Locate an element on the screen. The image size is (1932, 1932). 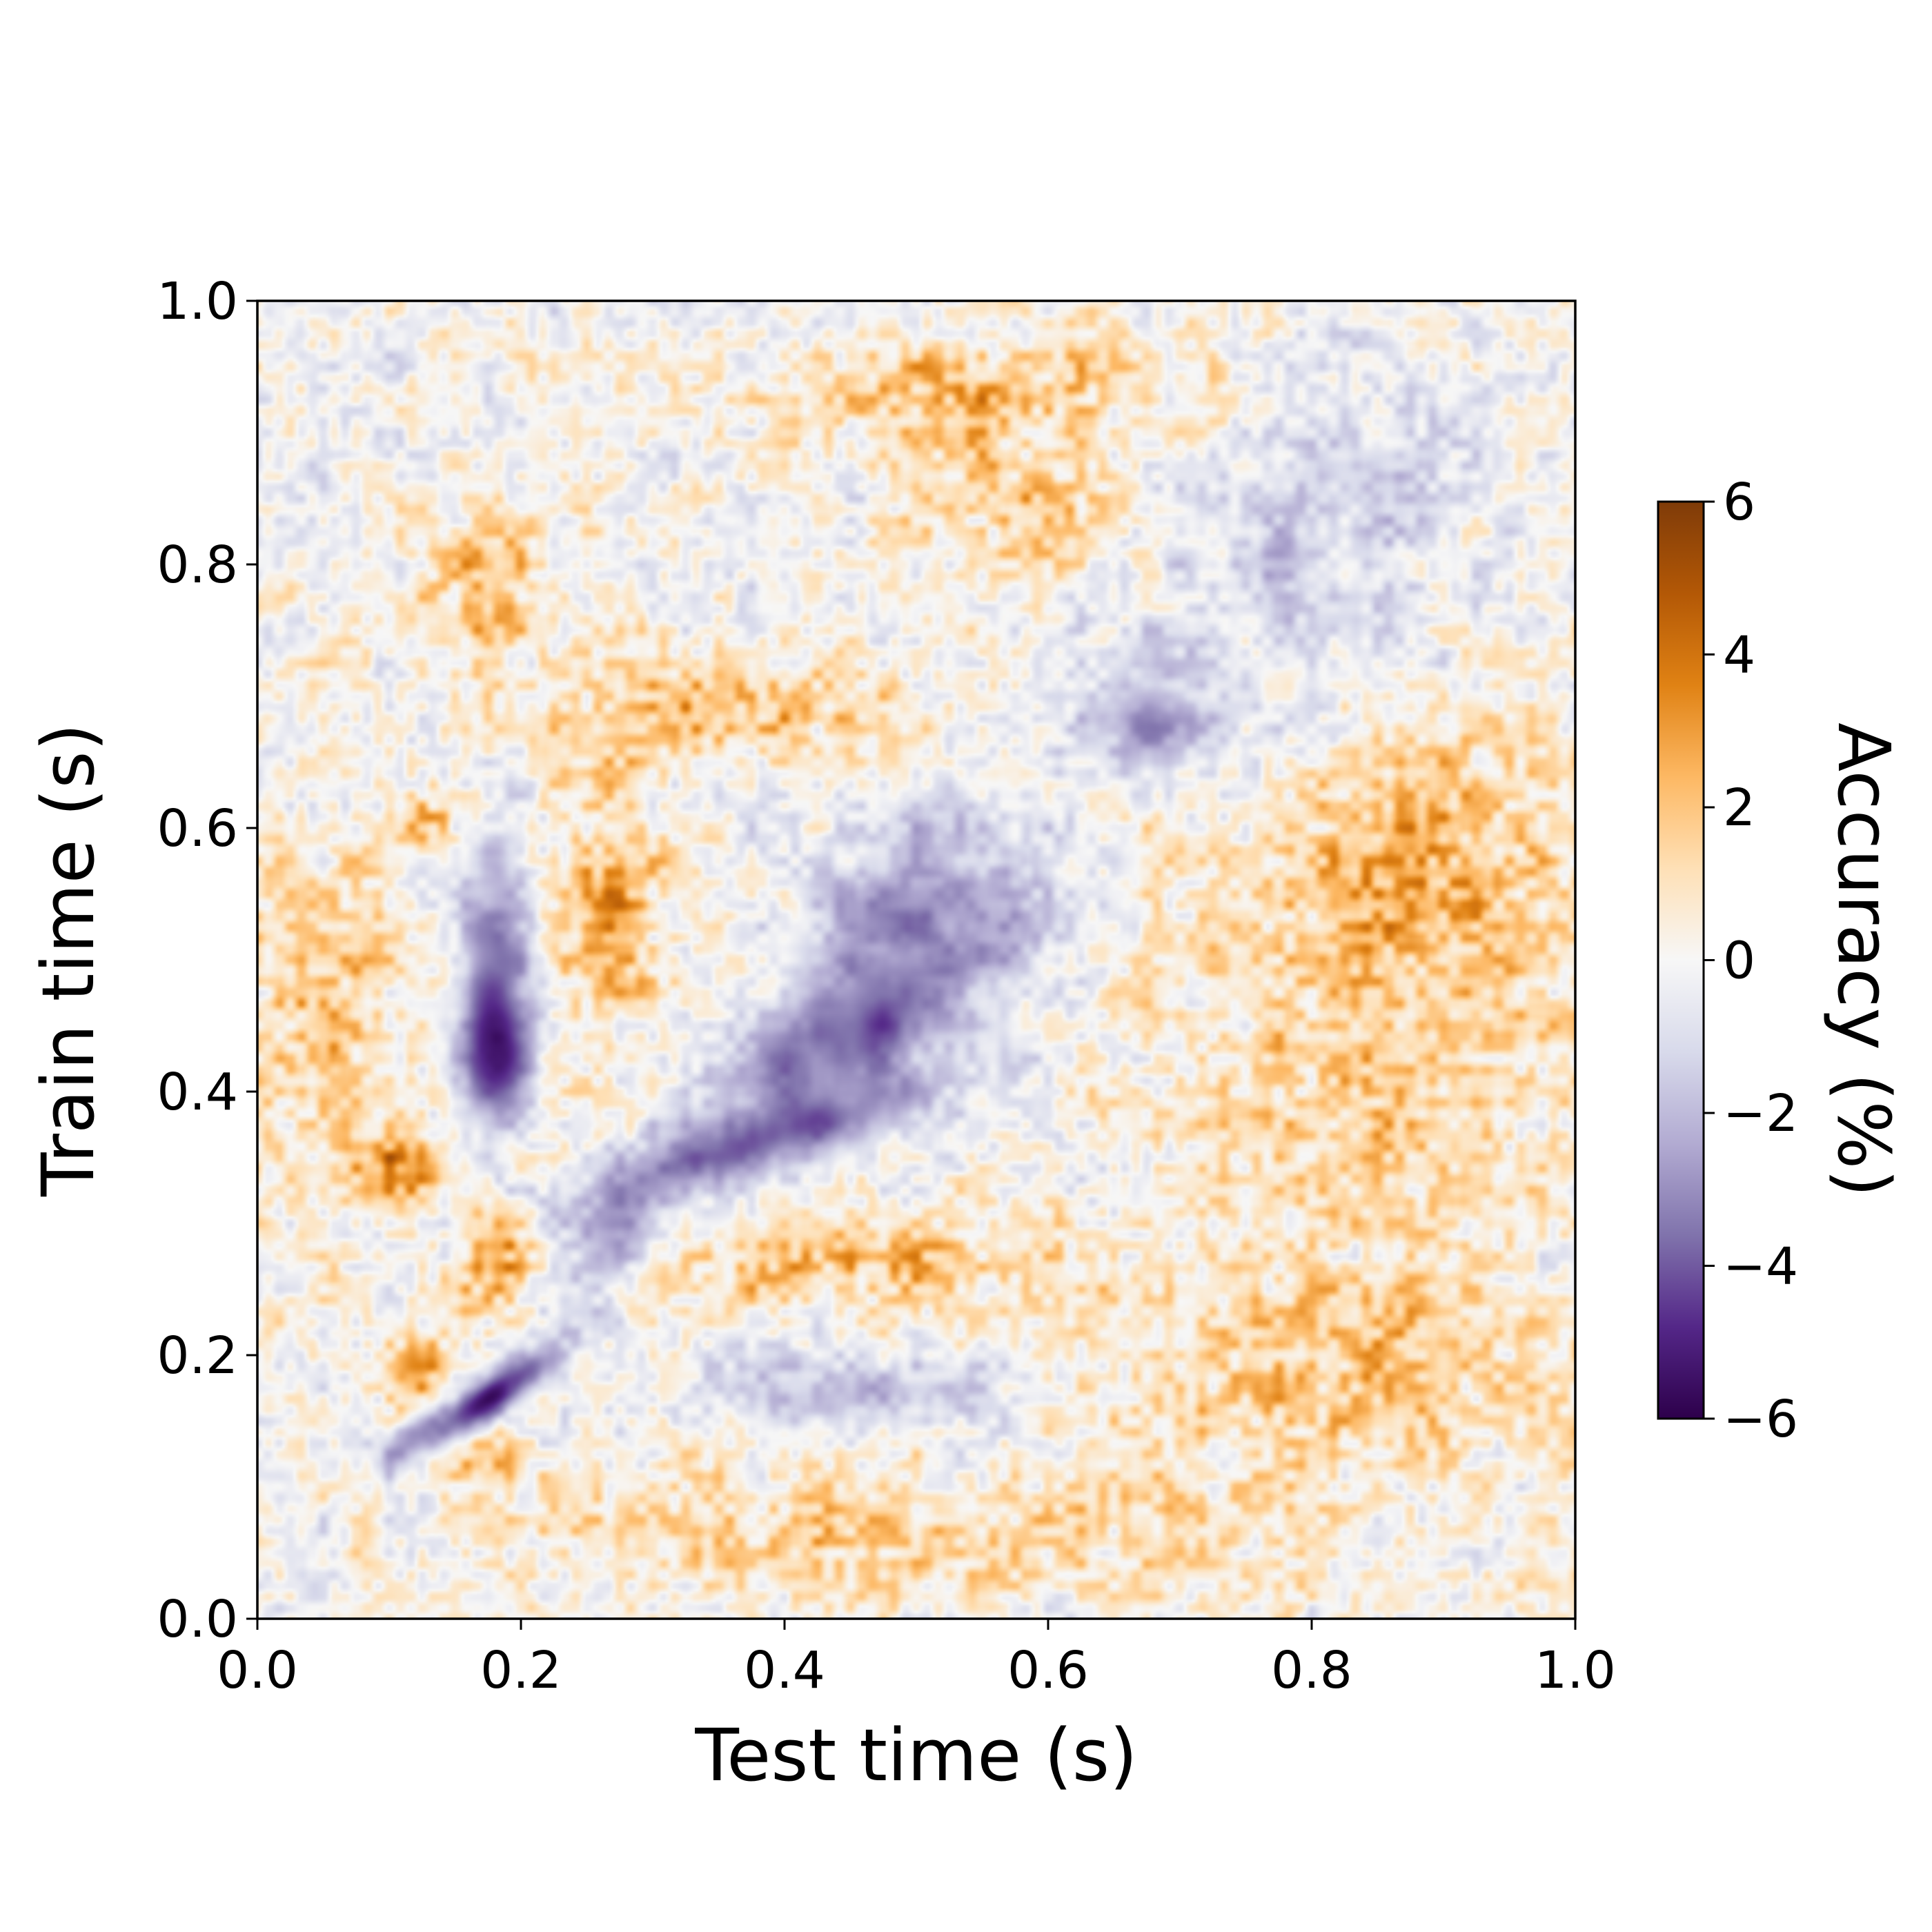
x-axis: 0.0 0.2 0.4 0.6 0.8 1.0 is located at coordinates (916, 1659).